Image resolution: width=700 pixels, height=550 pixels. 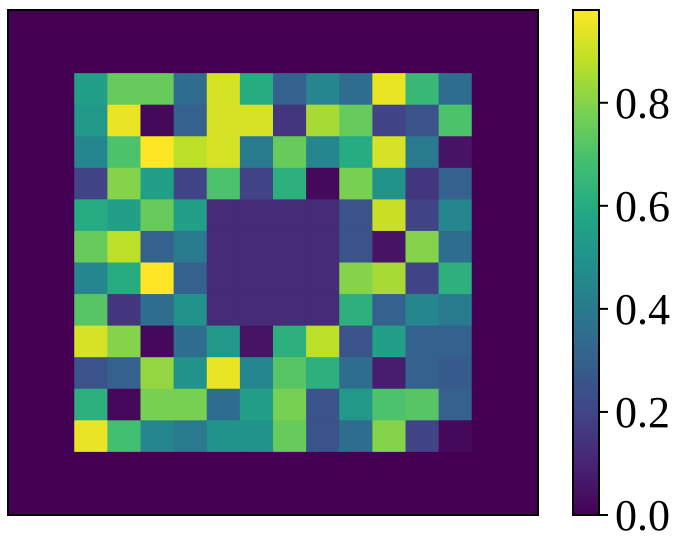 What do you see at coordinates (642, 412) in the screenshot?
I see `colorbar-tick-label: 0.2` at bounding box center [642, 412].